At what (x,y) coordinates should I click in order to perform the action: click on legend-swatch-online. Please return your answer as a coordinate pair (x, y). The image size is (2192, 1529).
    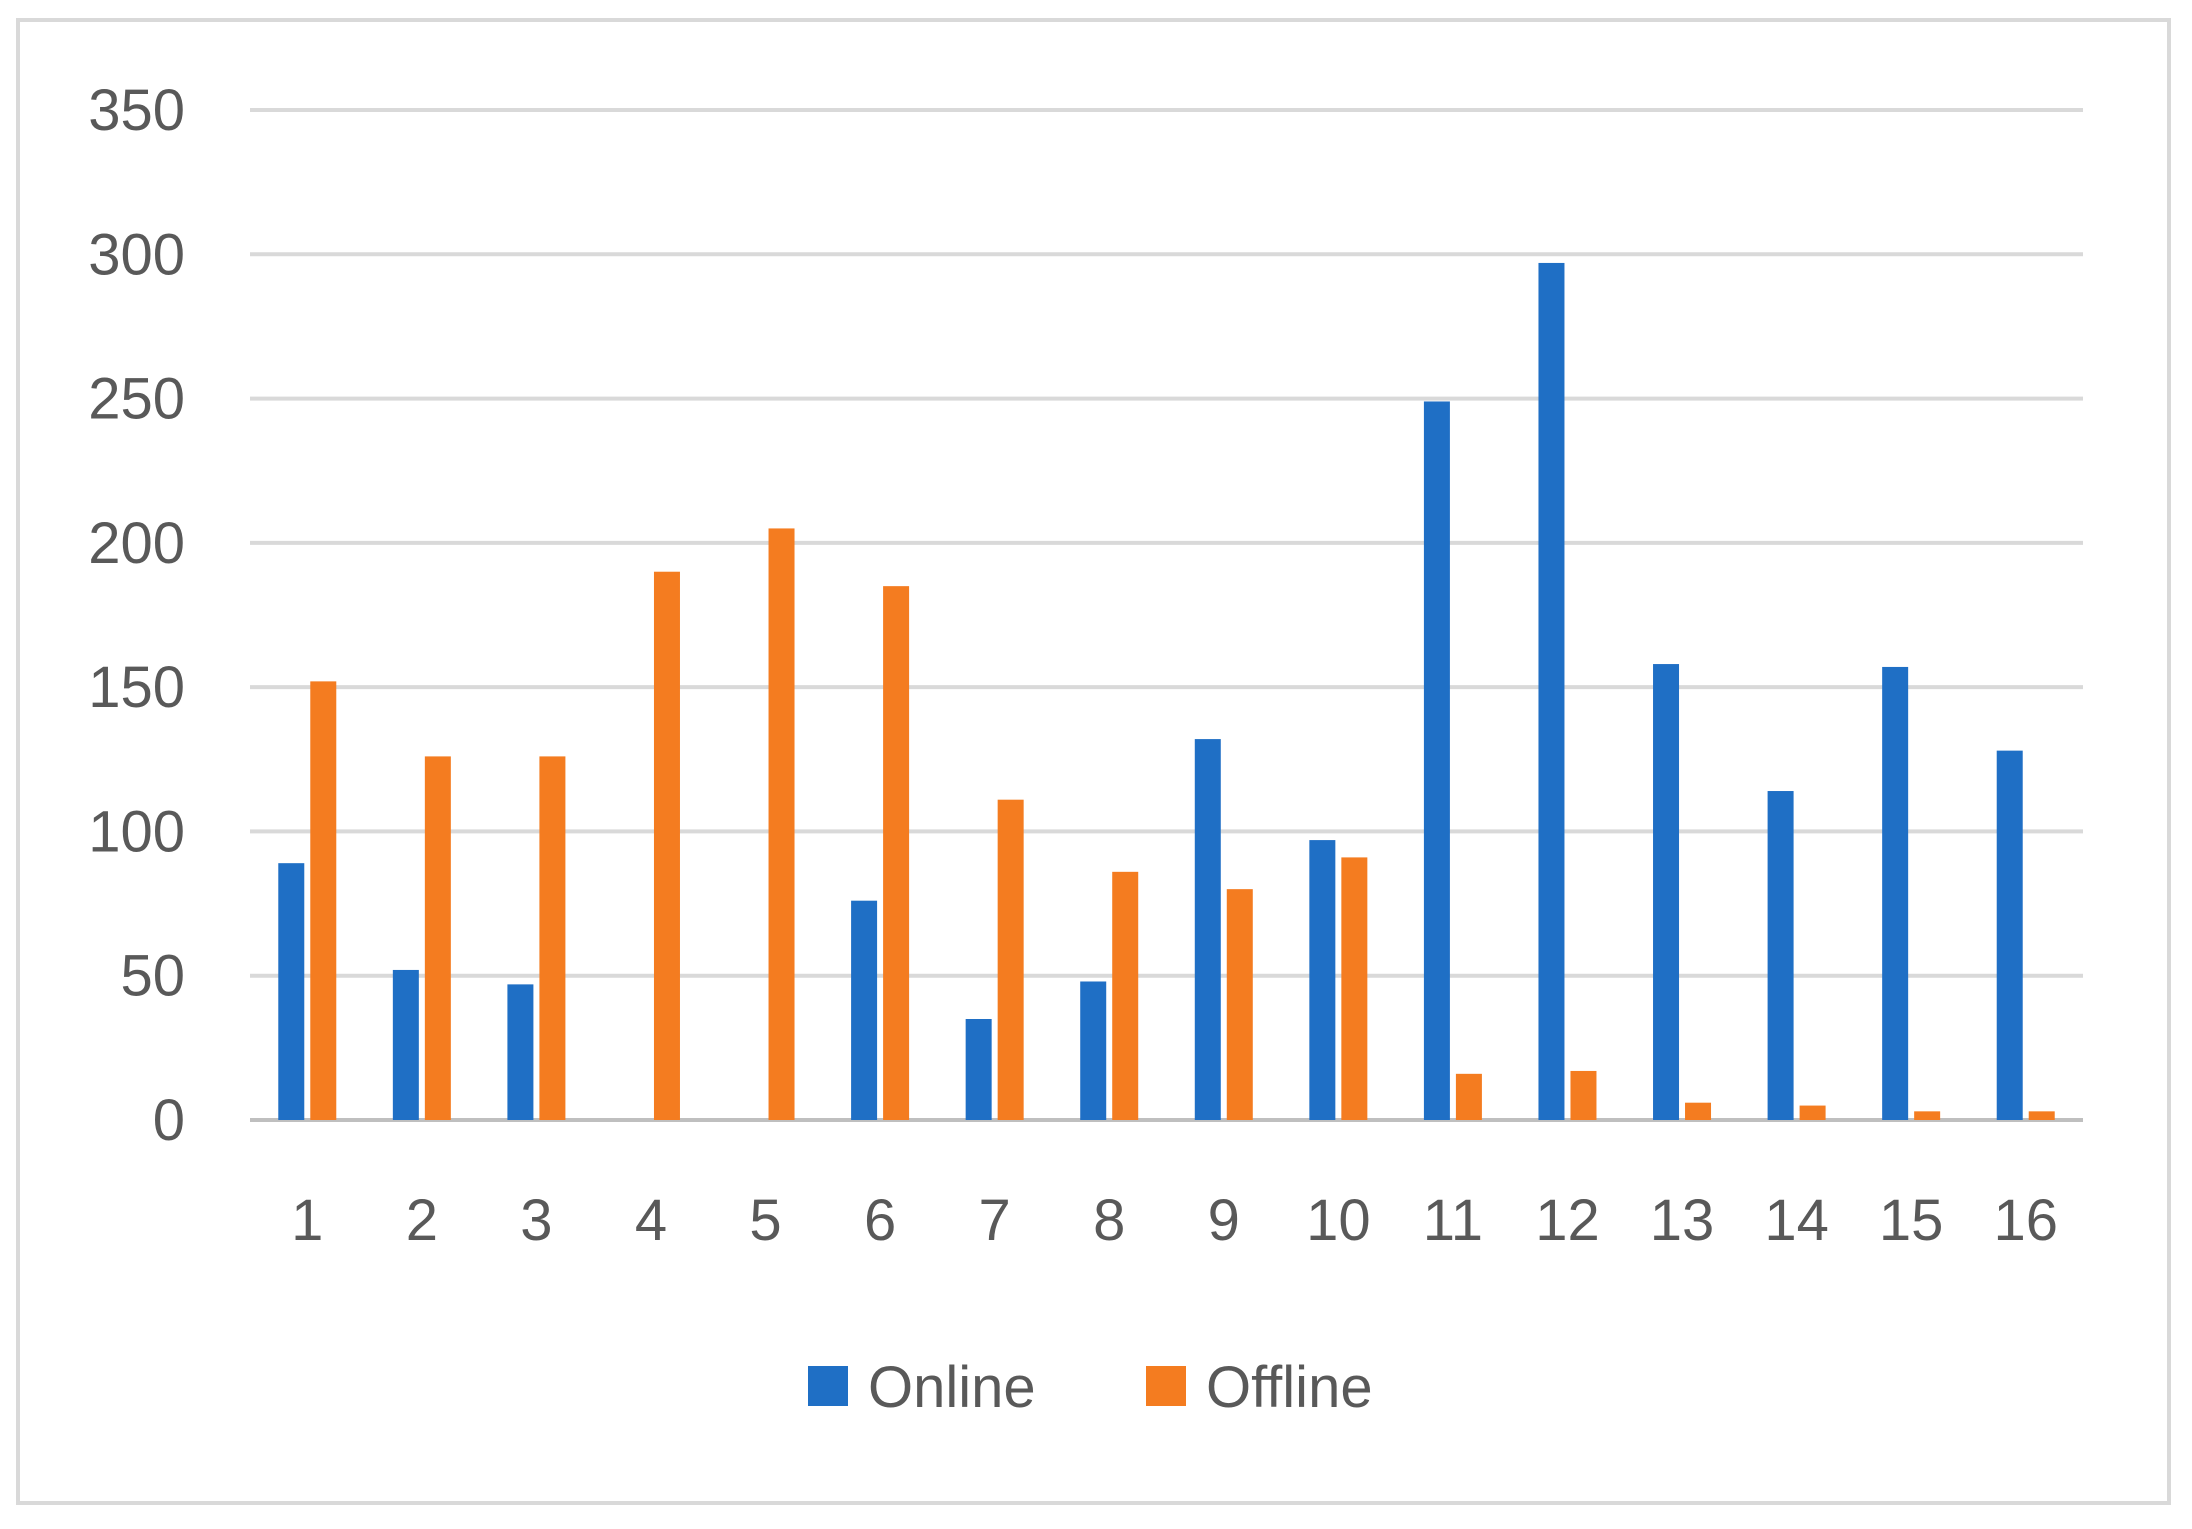
    Looking at the image, I should click on (828, 1386).